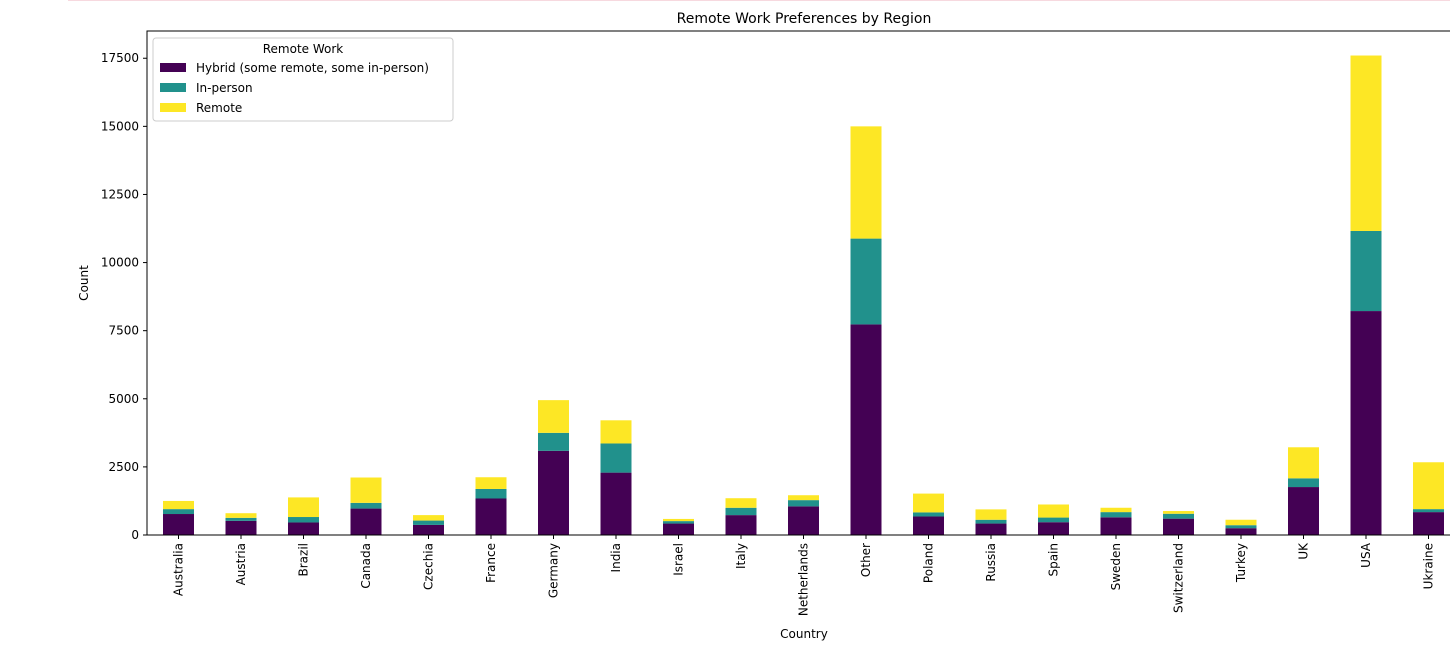  What do you see at coordinates (1054, 560) in the screenshot?
I see `x-tick-label: Spain` at bounding box center [1054, 560].